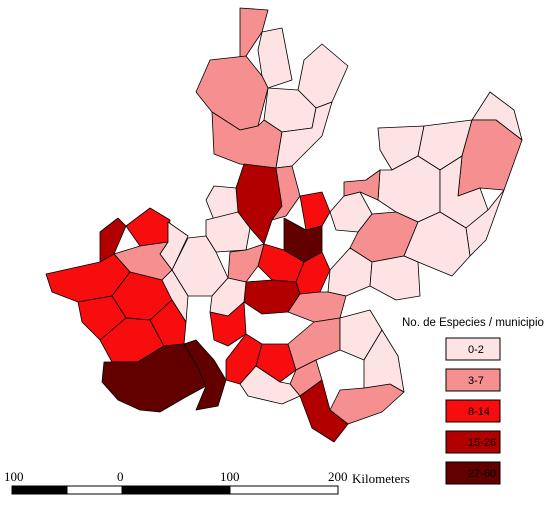 The image size is (557, 506). Describe the element at coordinates (120, 476) in the screenshot. I see `scale-tick-label: 0` at that location.